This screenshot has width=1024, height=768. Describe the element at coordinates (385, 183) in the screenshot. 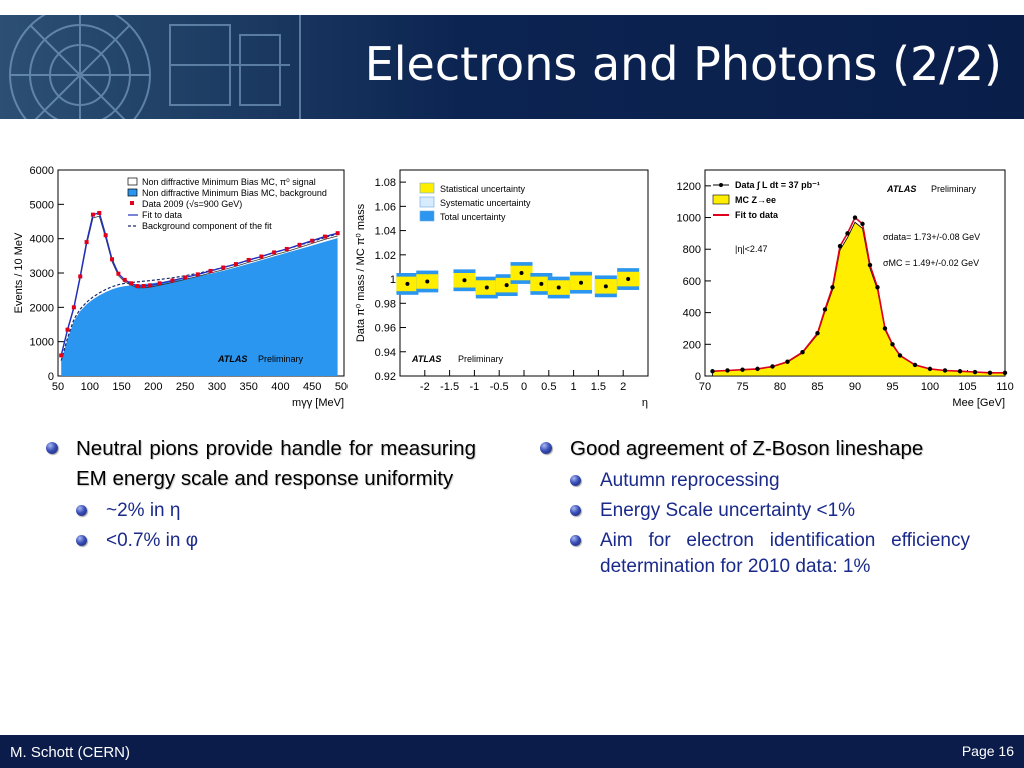

I see `y-tick-label: 1.08` at that location.